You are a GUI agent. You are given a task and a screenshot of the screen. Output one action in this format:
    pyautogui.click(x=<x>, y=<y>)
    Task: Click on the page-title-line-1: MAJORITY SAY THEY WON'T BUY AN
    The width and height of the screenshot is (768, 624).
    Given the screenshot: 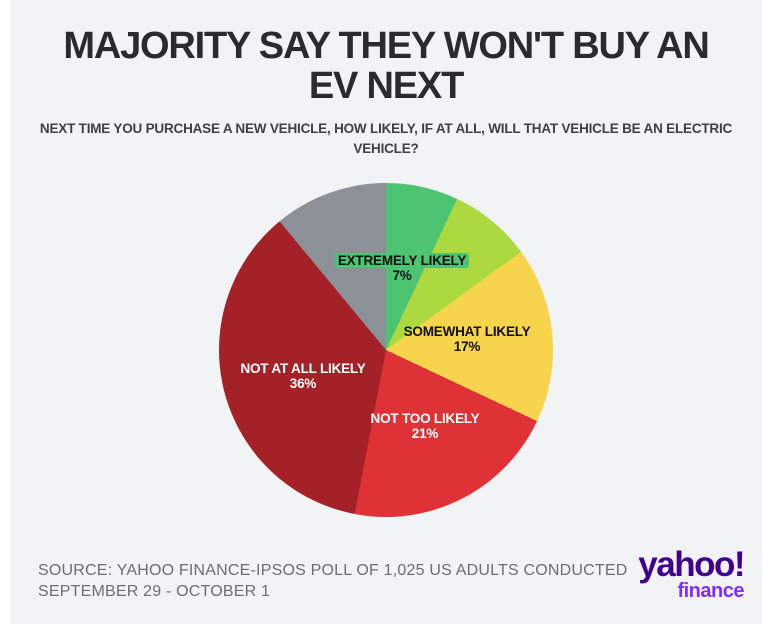 What is the action you would take?
    pyautogui.click(x=386, y=46)
    